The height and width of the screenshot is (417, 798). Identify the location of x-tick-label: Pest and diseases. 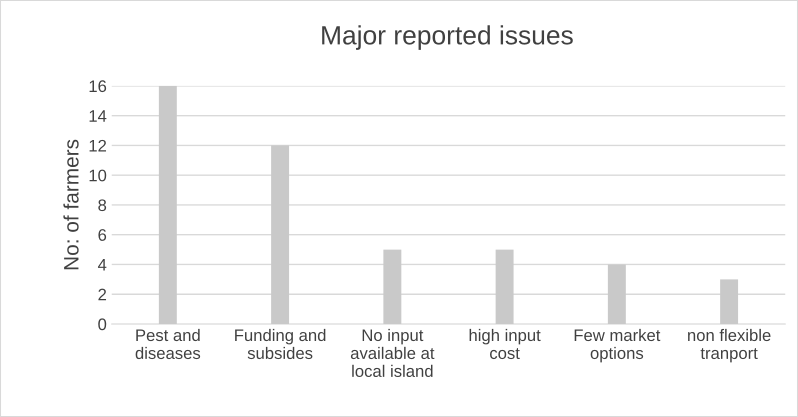
(168, 344).